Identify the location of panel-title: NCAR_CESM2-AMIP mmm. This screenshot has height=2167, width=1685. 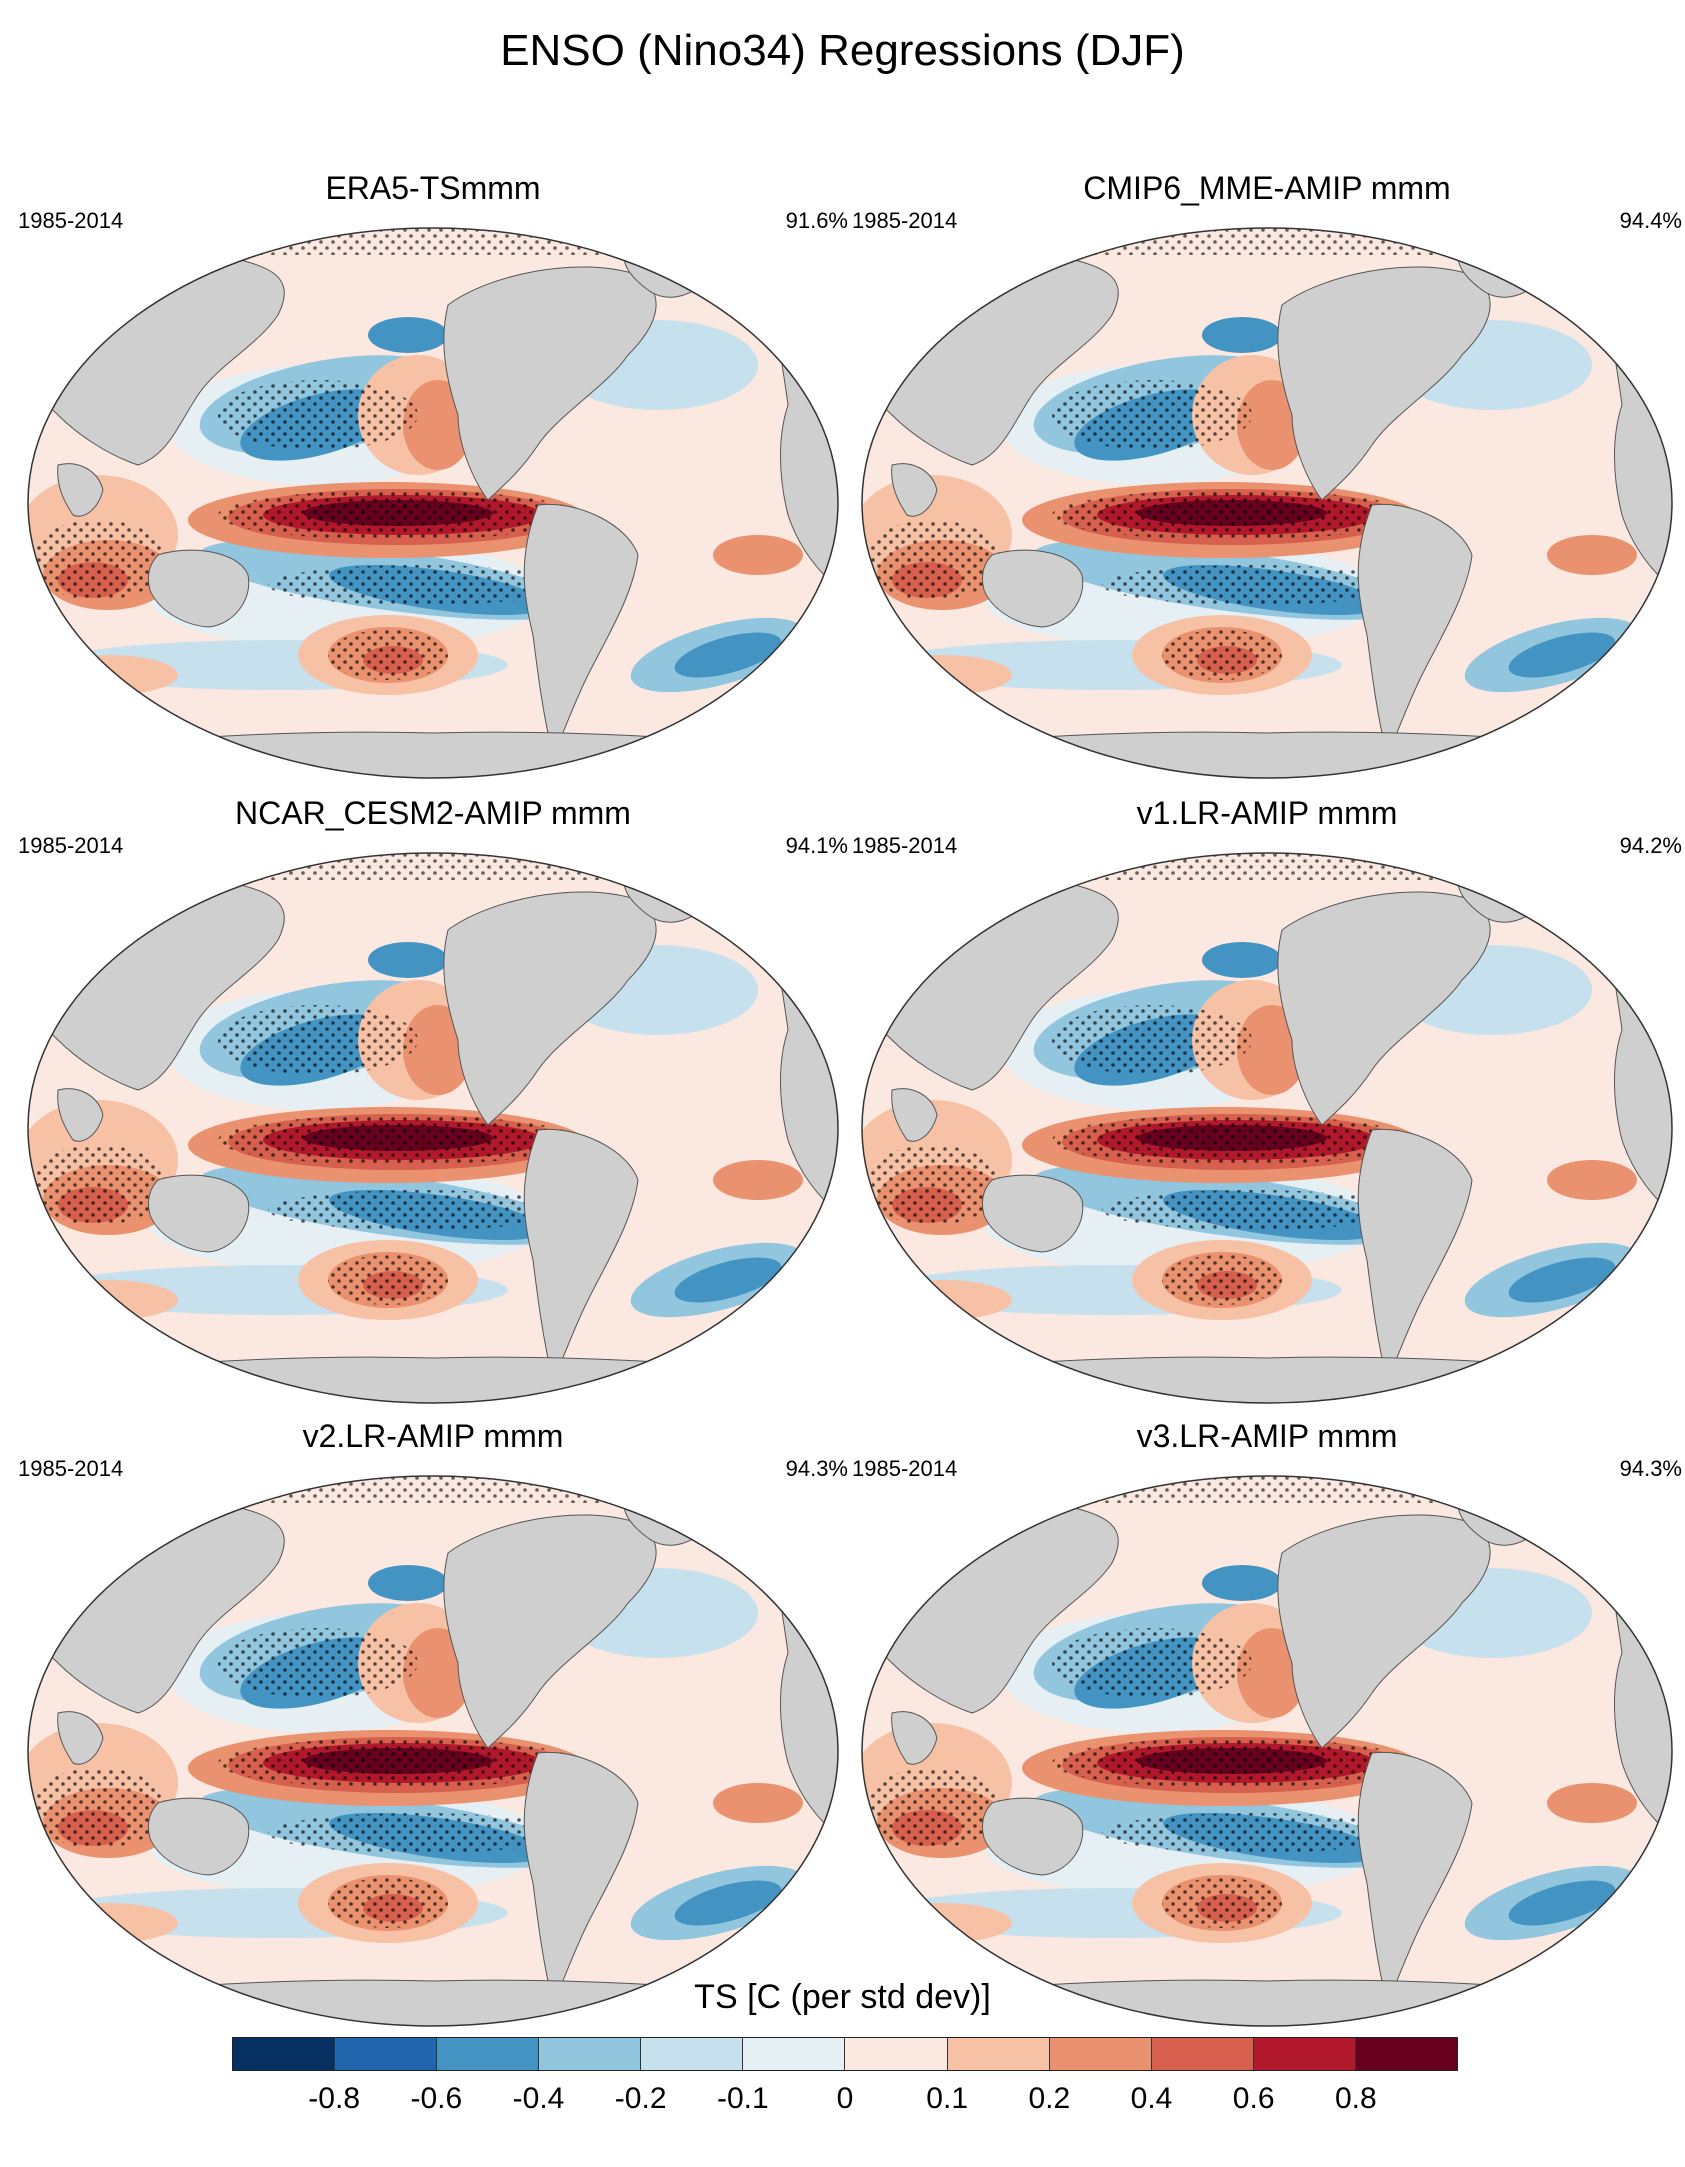
(433, 813).